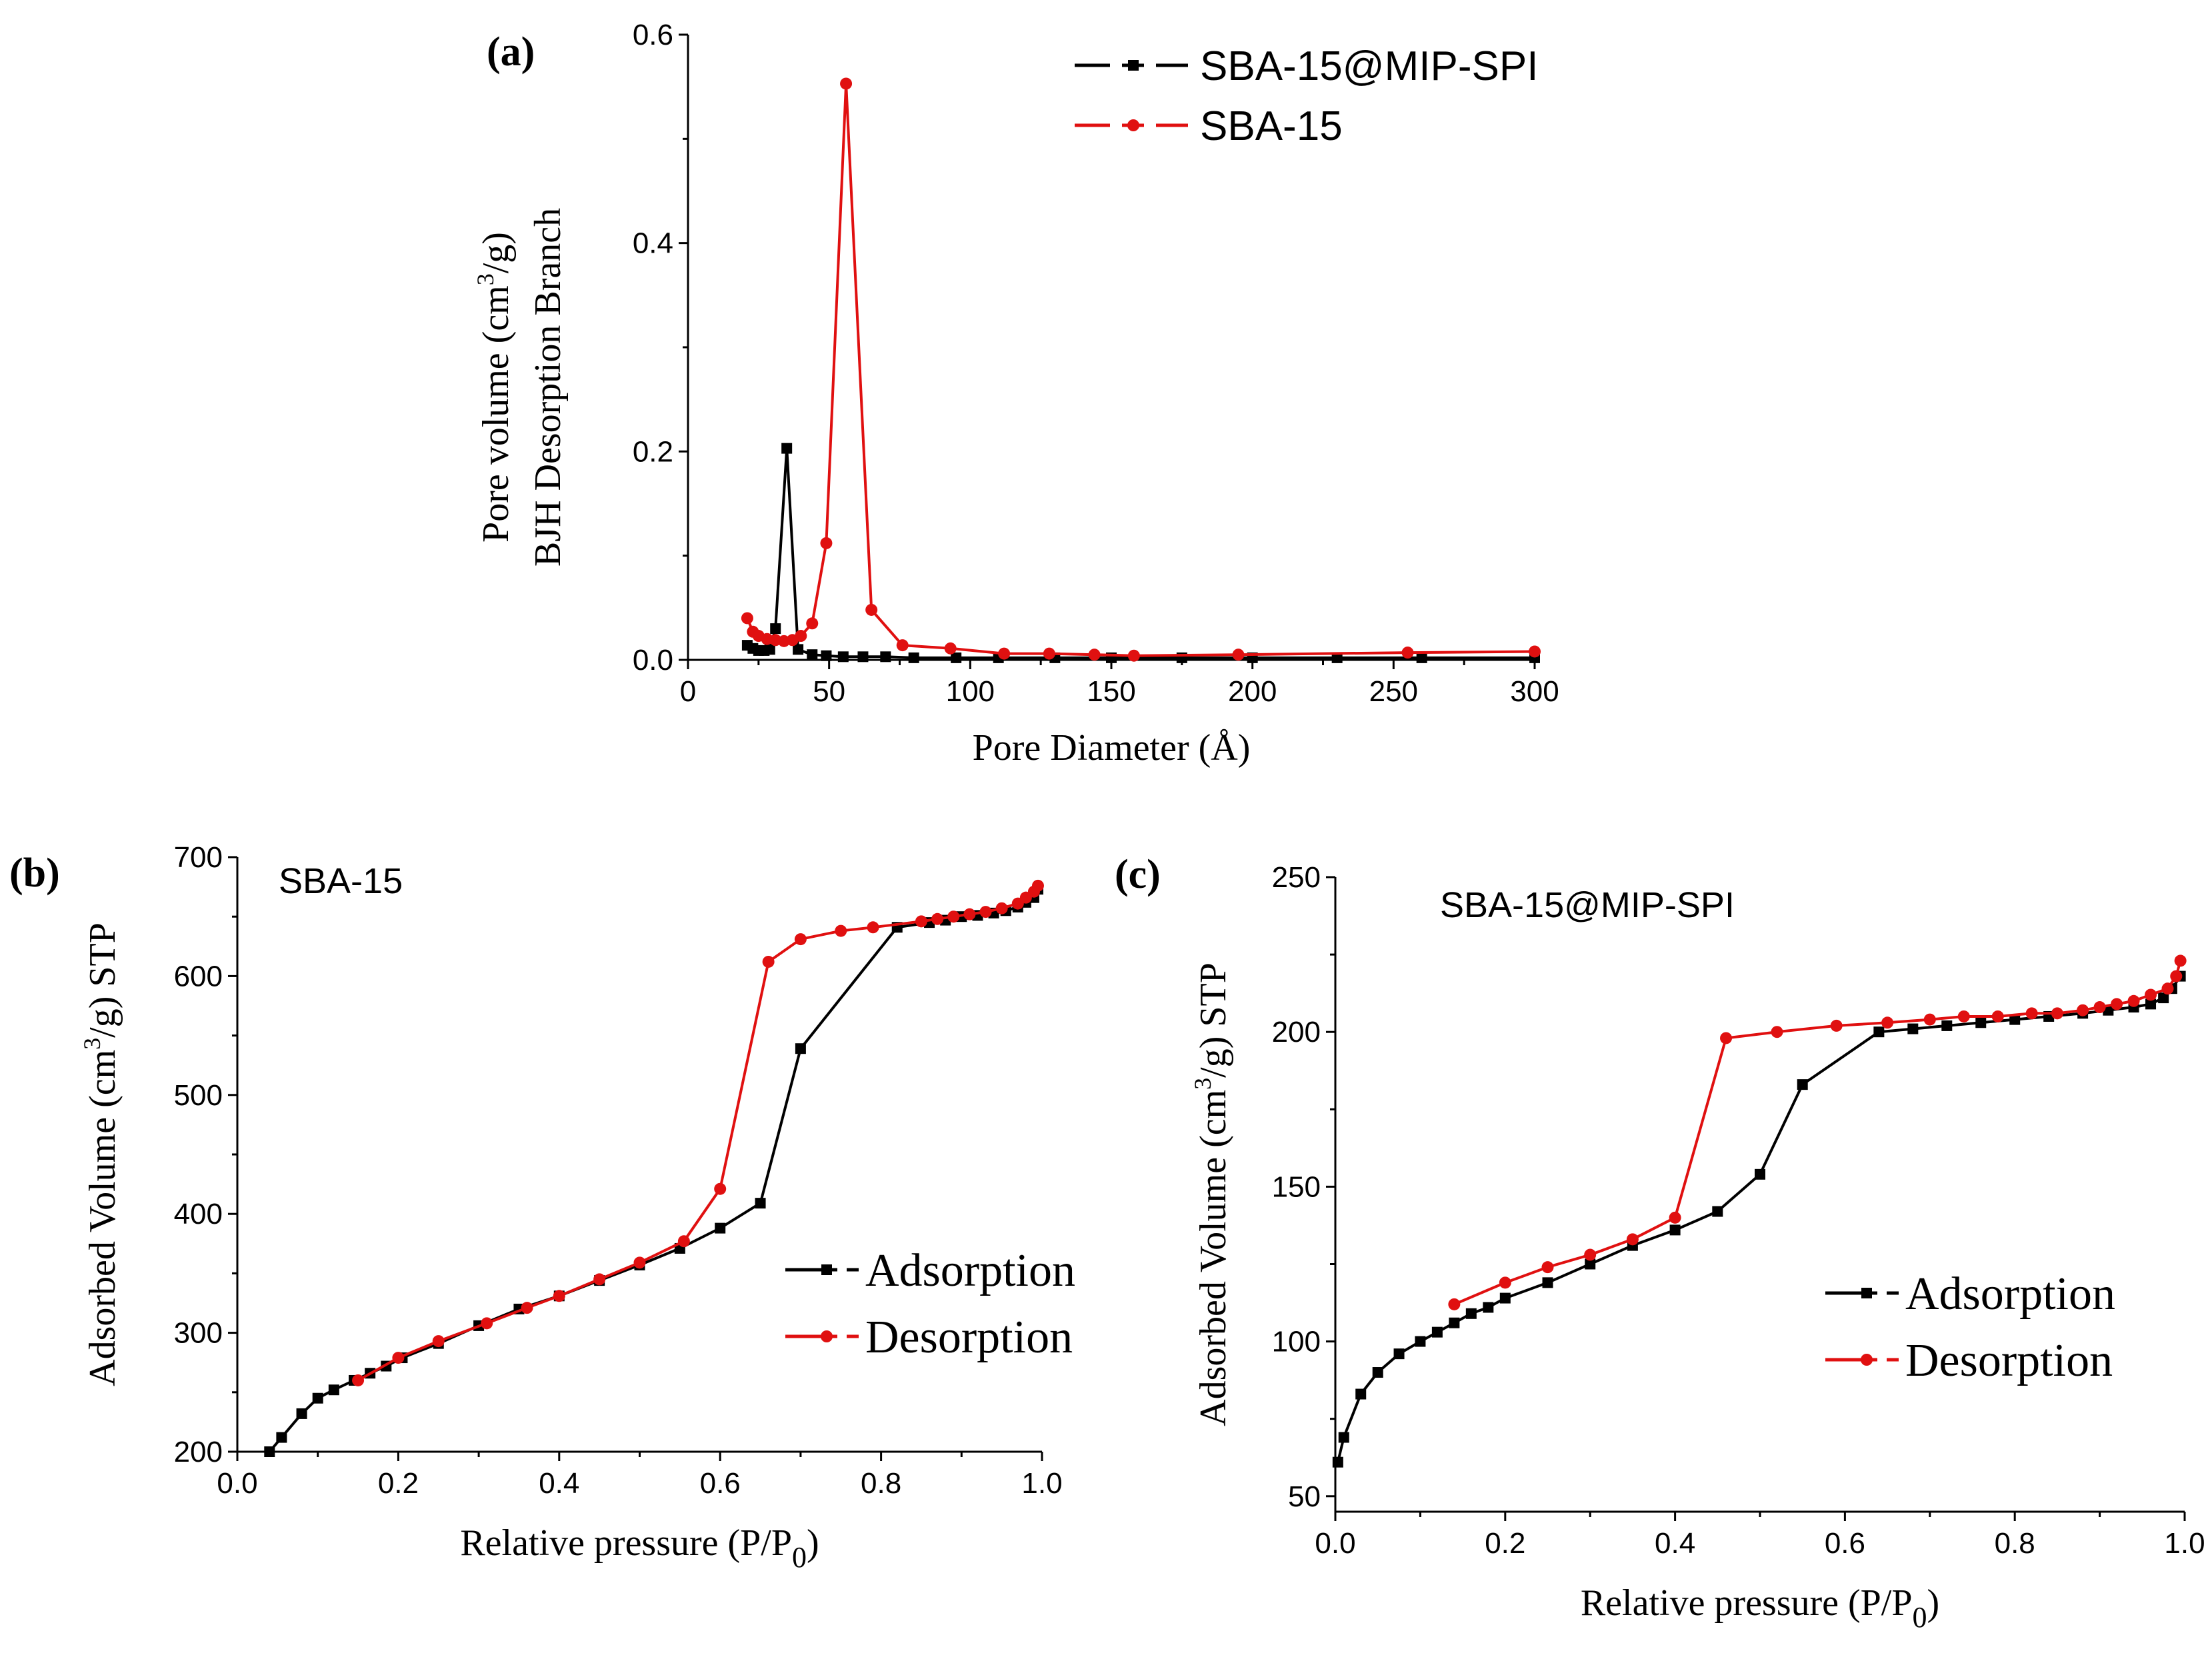 This screenshot has width=2212, height=1663. I want to click on legend-label: SBA-15@MIP-SPI, so click(1369, 66).